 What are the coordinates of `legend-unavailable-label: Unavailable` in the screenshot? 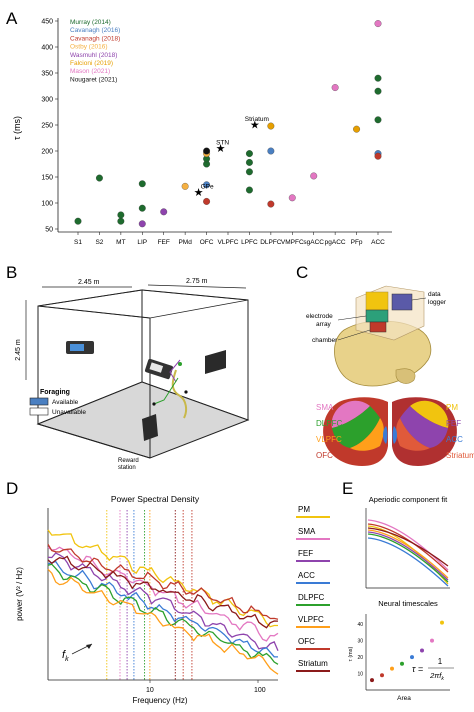 It's located at (69, 412).